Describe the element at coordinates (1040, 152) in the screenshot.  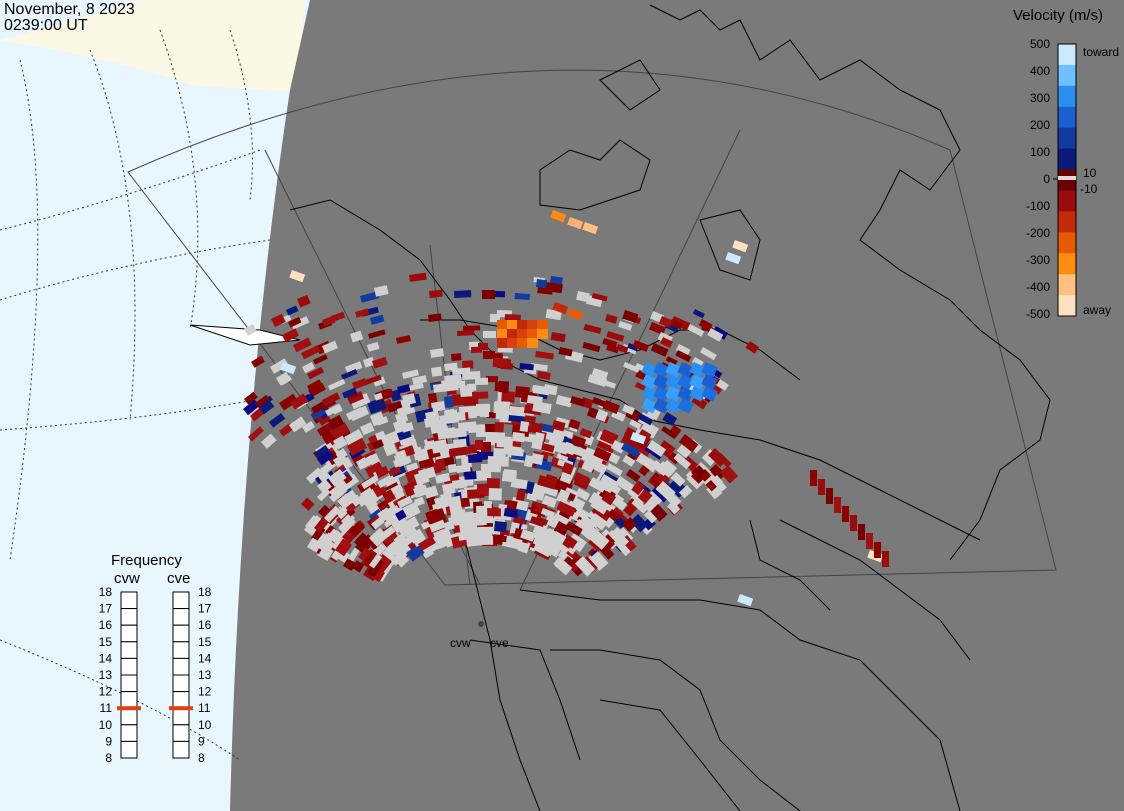
I see `colorbar-tick-label: 100` at that location.